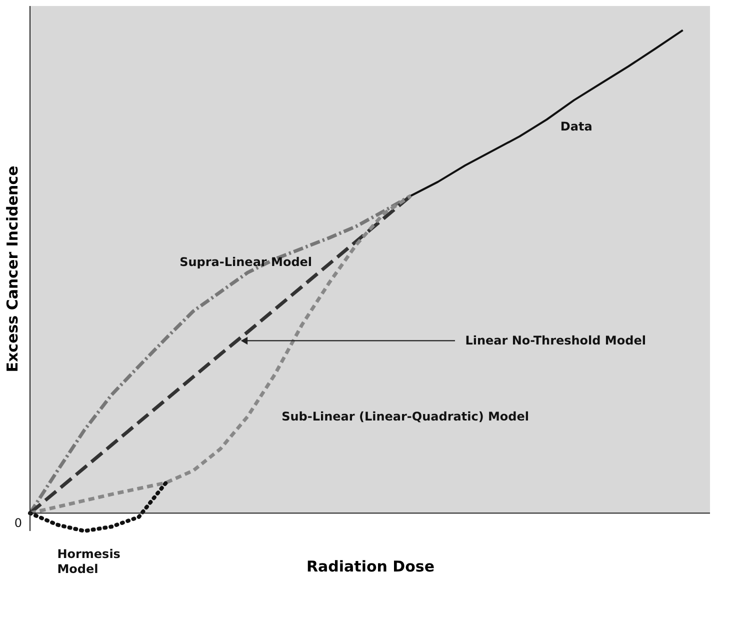 The image size is (749, 642). I want to click on text: Sub-Linear (Linear-Quadratic) Model, so click(406, 417).